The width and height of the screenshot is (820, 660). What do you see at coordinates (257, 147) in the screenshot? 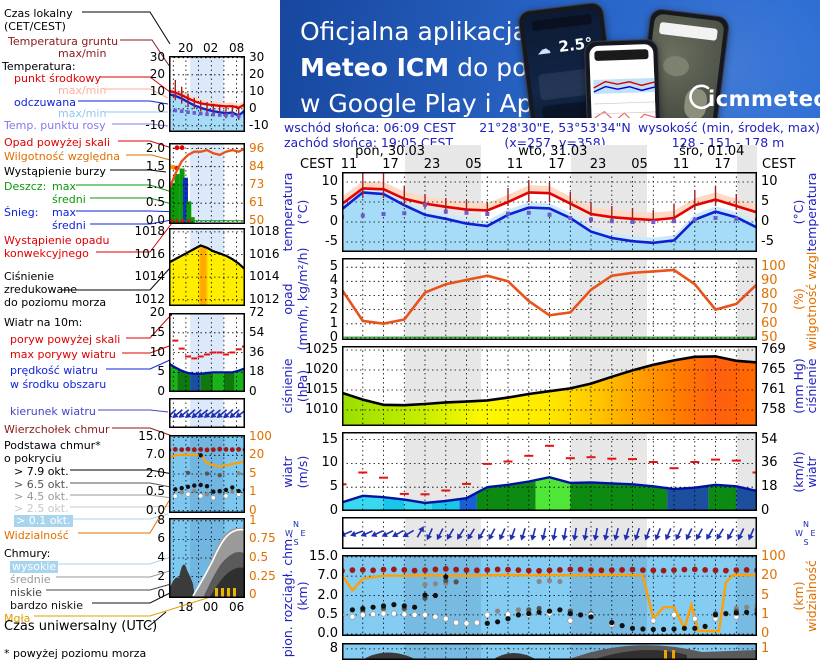
I see `axis-tick-label: 96` at bounding box center [257, 147].